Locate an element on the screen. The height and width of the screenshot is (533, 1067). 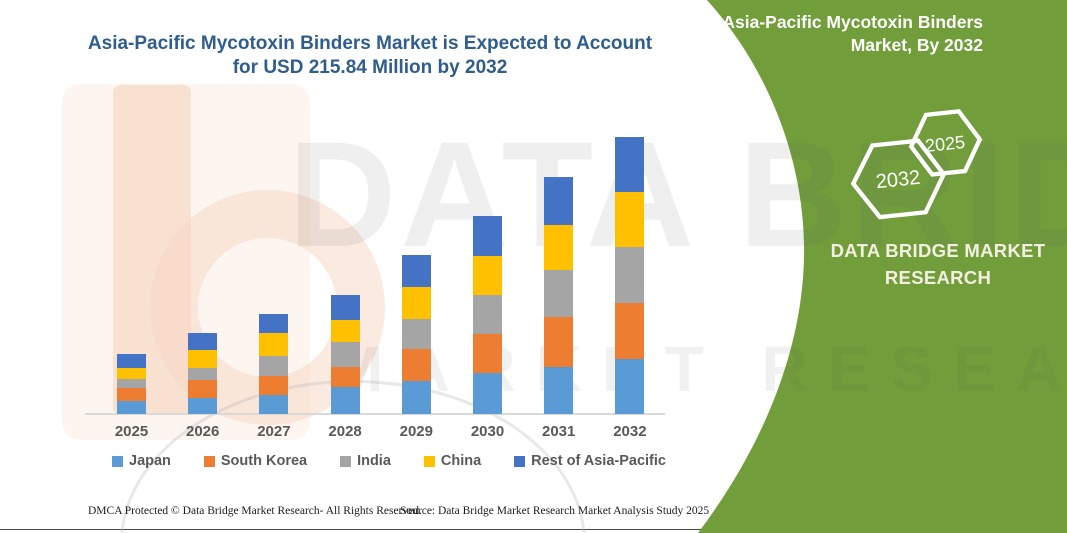
bar-segment-2030-china is located at coordinates (487, 275).